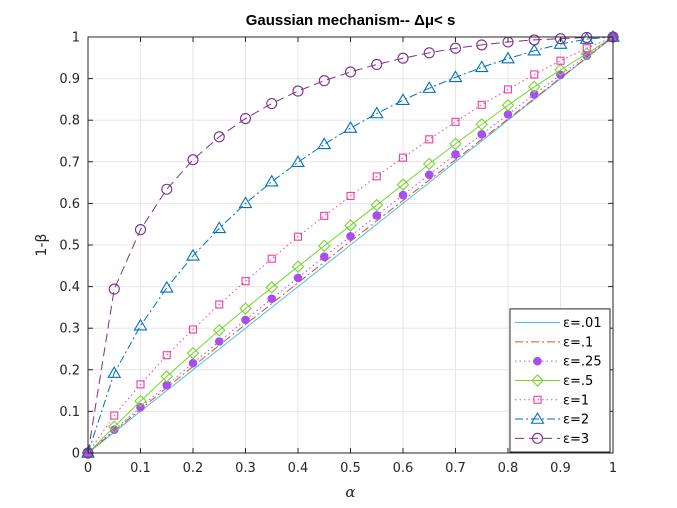  Describe the element at coordinates (552, 419) in the screenshot. I see `legend-entry: ε=2` at that location.